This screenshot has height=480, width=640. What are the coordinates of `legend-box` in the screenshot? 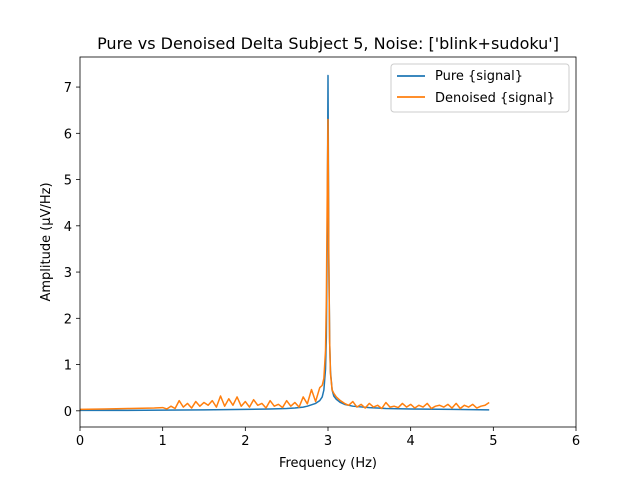 It's located at (480, 88).